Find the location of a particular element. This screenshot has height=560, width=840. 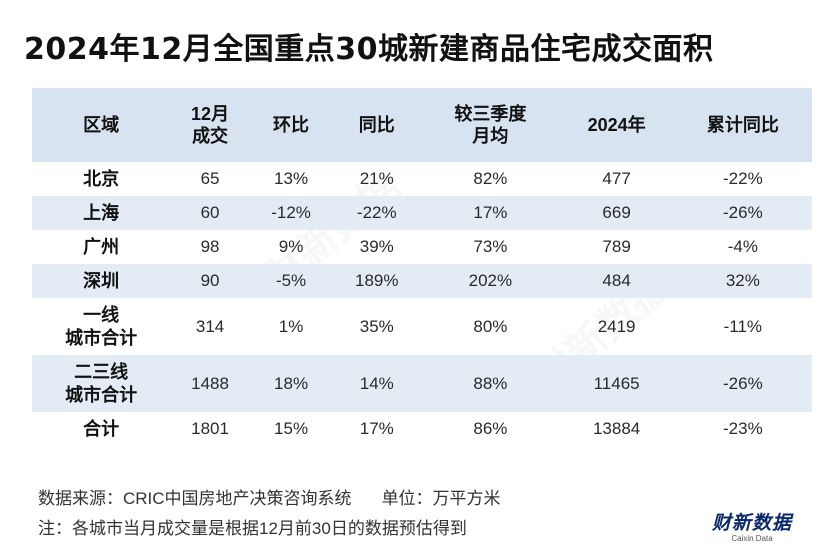

value-cell: 9% is located at coordinates (291, 246).